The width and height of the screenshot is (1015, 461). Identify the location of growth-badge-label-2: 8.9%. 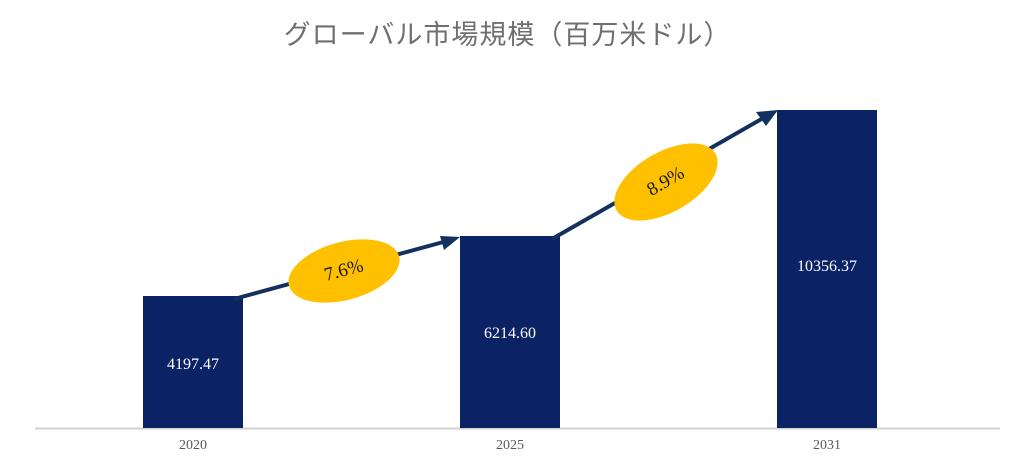
(666, 181).